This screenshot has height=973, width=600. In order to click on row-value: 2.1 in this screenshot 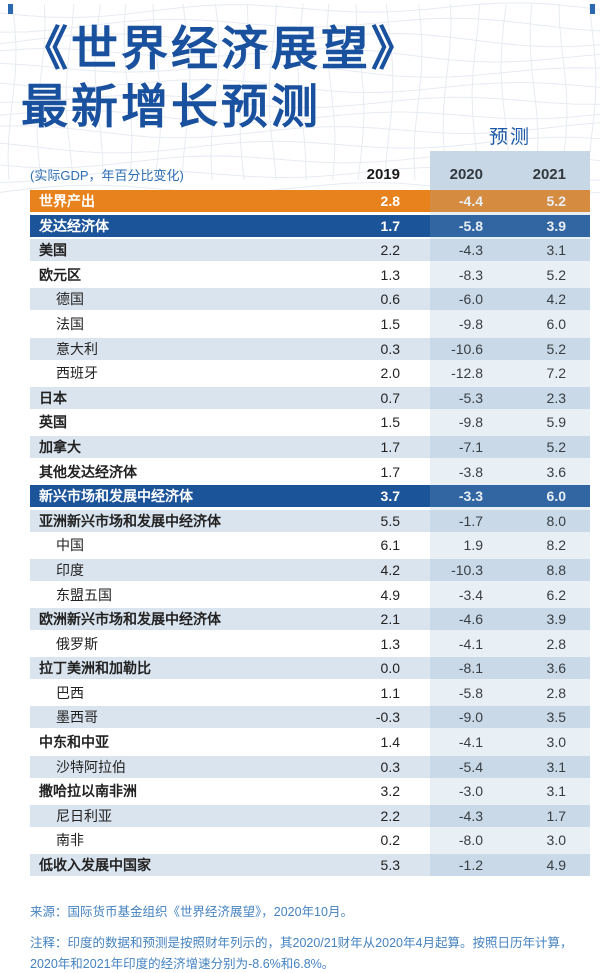, I will do `click(390, 619)`.